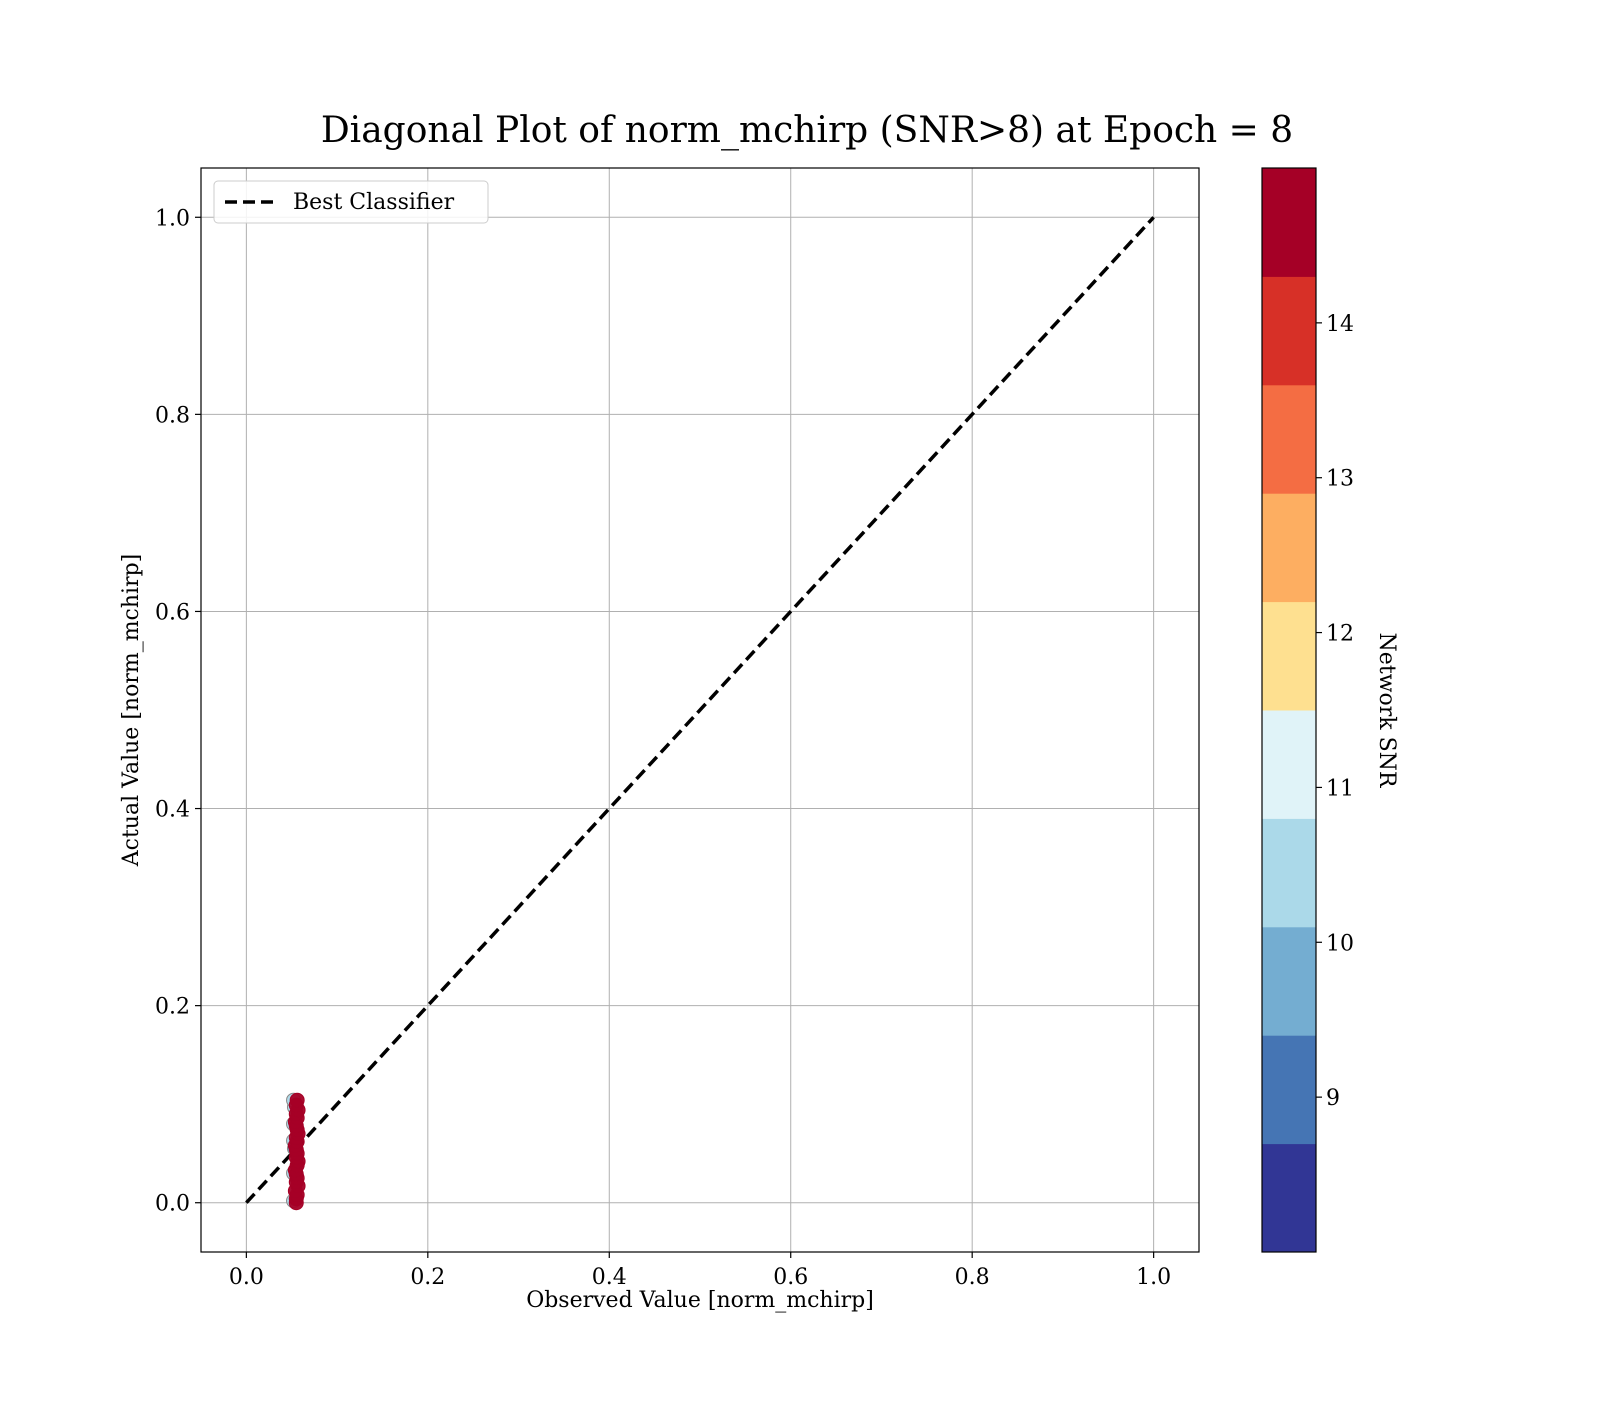 This screenshot has height=1404, width=1600. What do you see at coordinates (297, 1100) in the screenshot?
I see `scatter-point` at bounding box center [297, 1100].